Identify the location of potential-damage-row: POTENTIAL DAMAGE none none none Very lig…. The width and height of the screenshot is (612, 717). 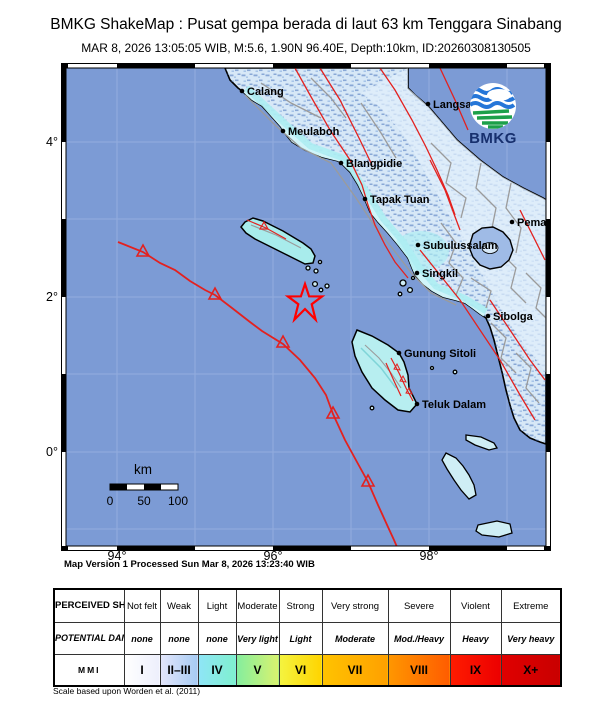
(307, 638).